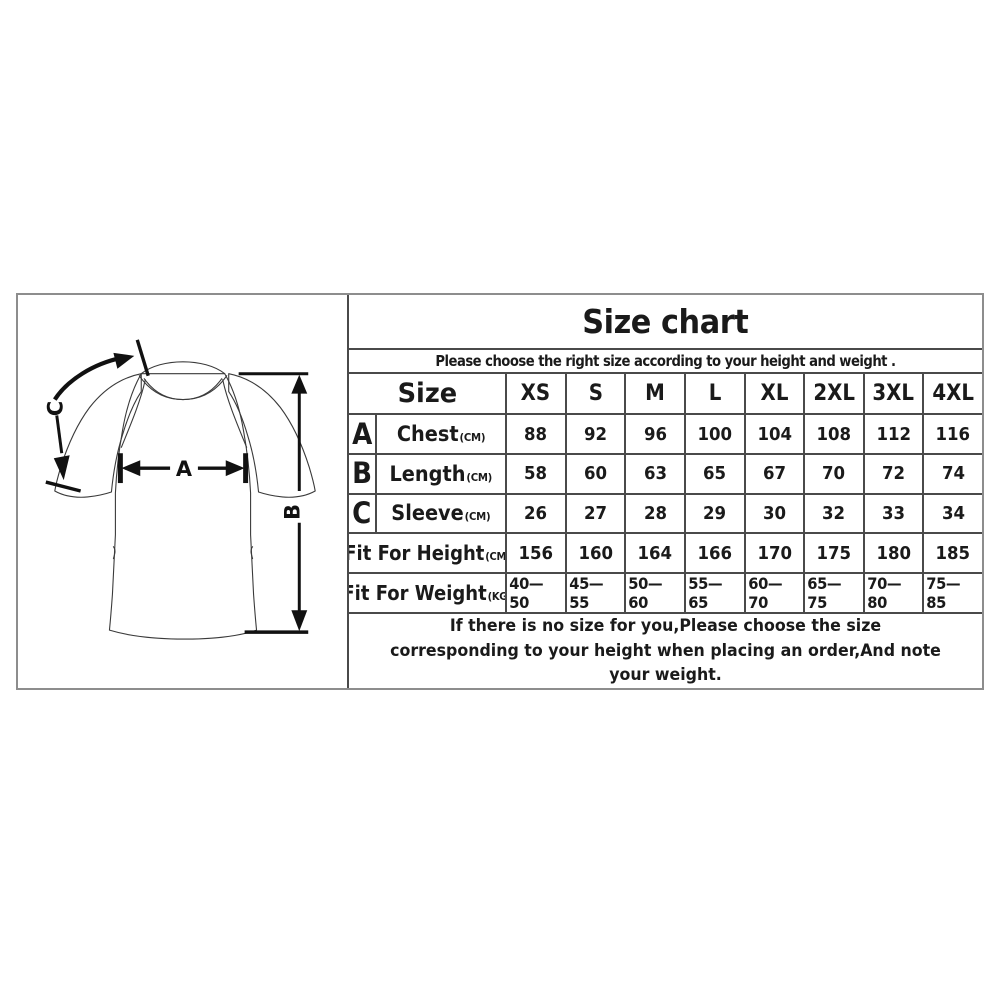  I want to click on marker-letter: C, so click(362, 512).